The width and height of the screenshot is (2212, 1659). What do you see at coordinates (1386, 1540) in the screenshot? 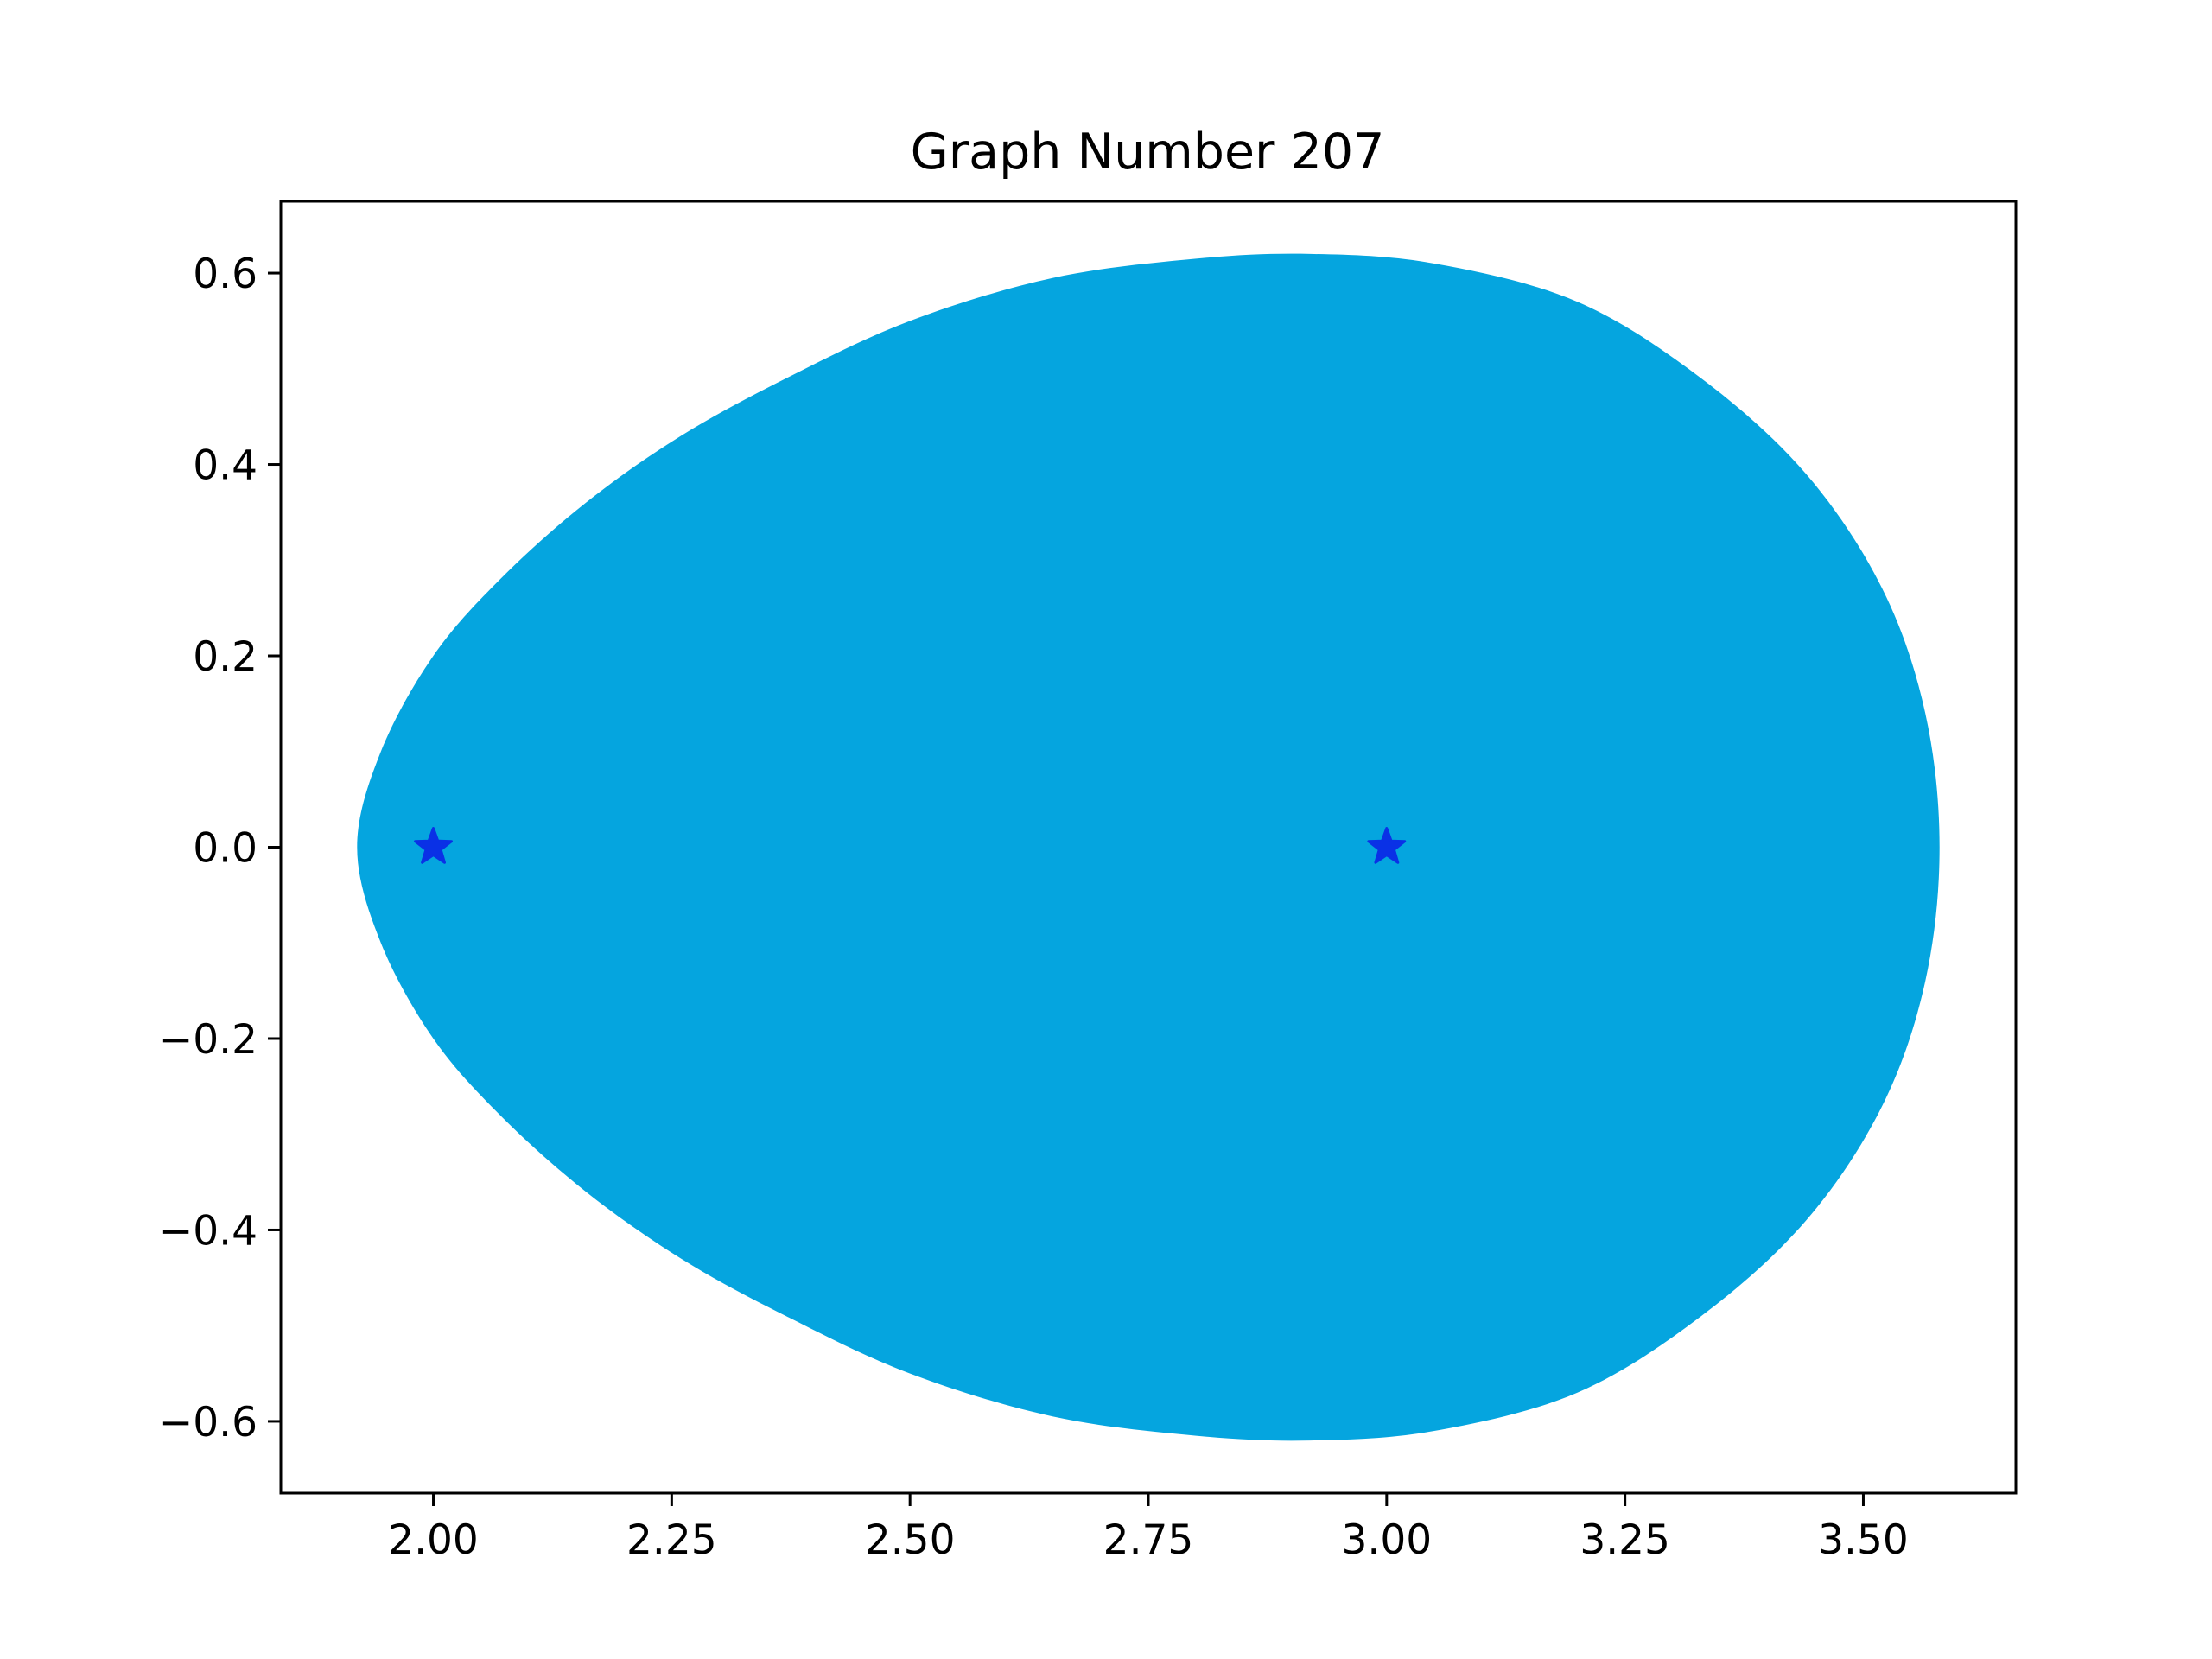
I see `x-tick-label: 3.00` at bounding box center [1386, 1540].